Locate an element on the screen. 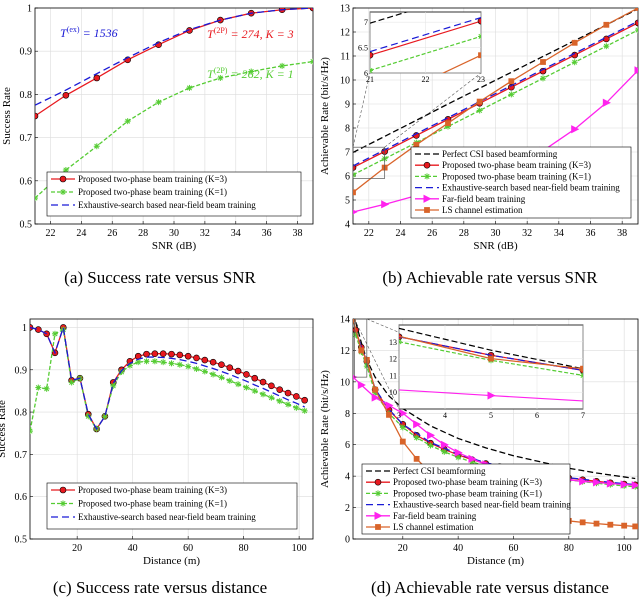 Image resolution: width=640 pixels, height=597 pixels. legend-label: Far-field beam training is located at coordinates (435, 516).